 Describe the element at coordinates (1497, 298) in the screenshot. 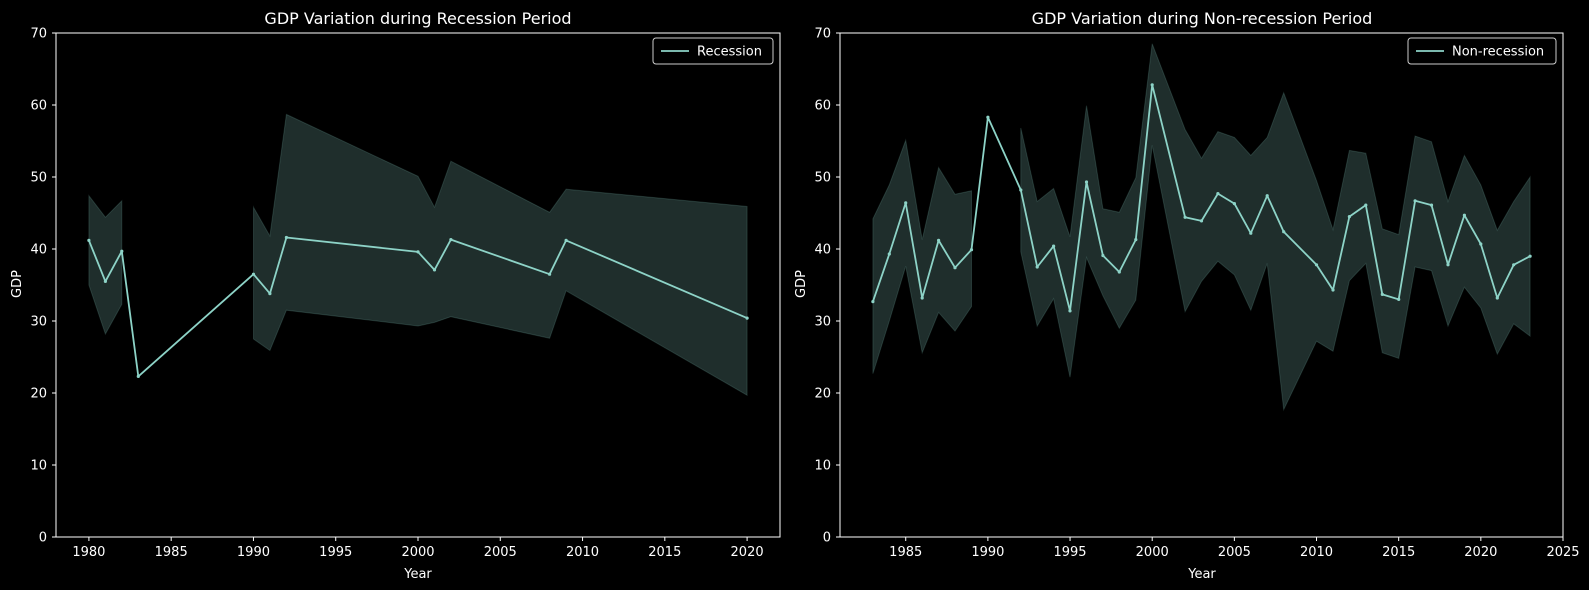

I see `non-recession-data-point-2021` at that location.